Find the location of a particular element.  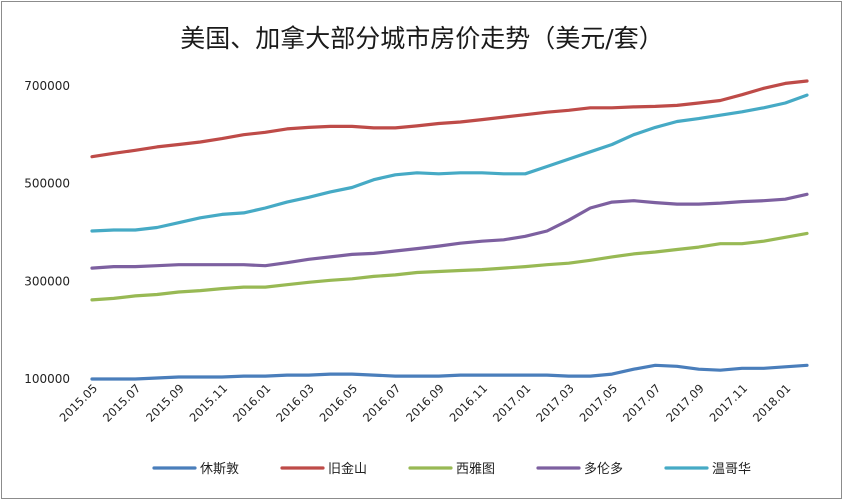

legend-label: 休斯敦 is located at coordinates (219, 469).